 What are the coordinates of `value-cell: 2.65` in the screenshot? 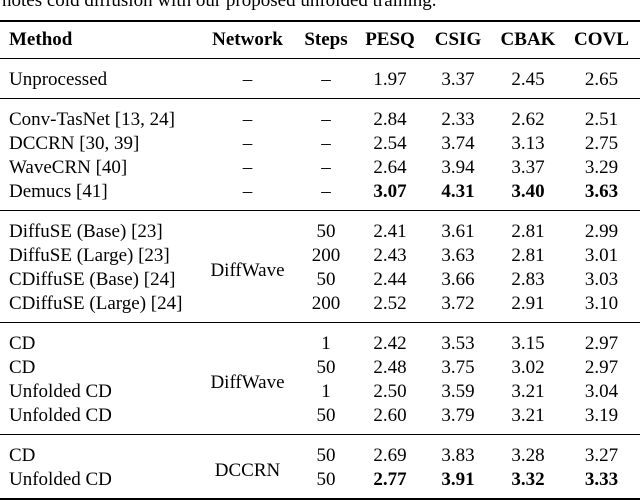 It's located at (601, 79).